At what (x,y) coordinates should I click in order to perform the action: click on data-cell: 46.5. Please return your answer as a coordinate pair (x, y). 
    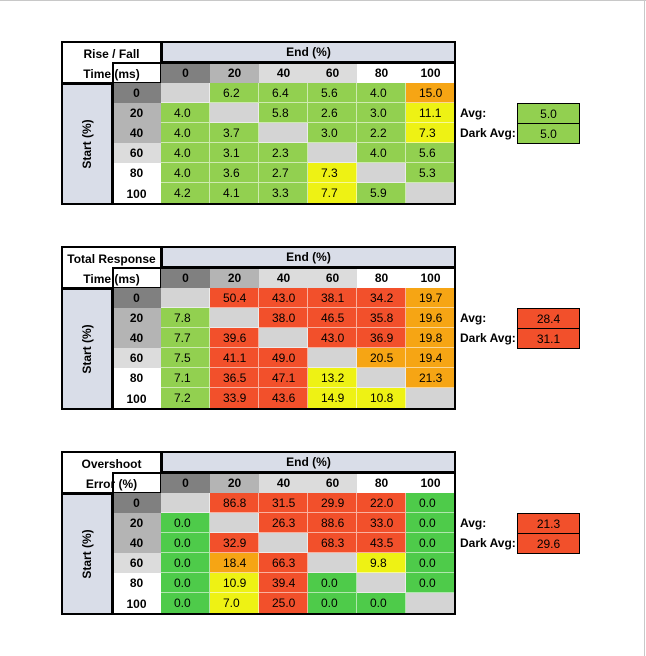
    Looking at the image, I should click on (332, 318).